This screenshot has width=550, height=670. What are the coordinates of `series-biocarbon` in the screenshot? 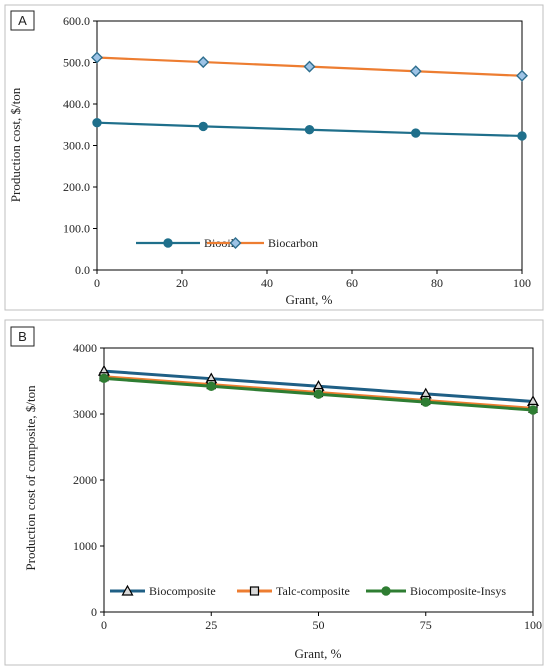 It's located at (309, 66).